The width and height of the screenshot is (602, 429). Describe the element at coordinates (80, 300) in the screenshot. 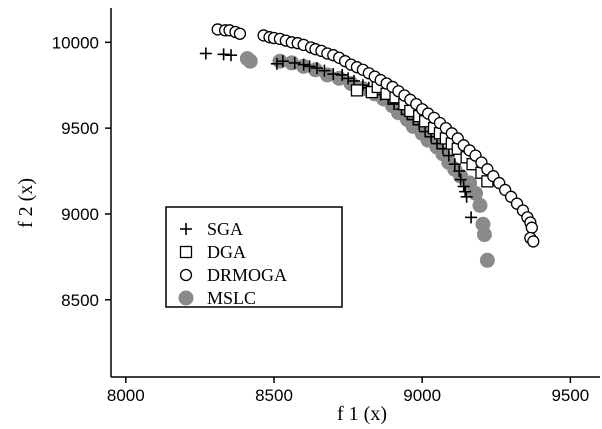

I see `y-tick-label: 8500` at that location.